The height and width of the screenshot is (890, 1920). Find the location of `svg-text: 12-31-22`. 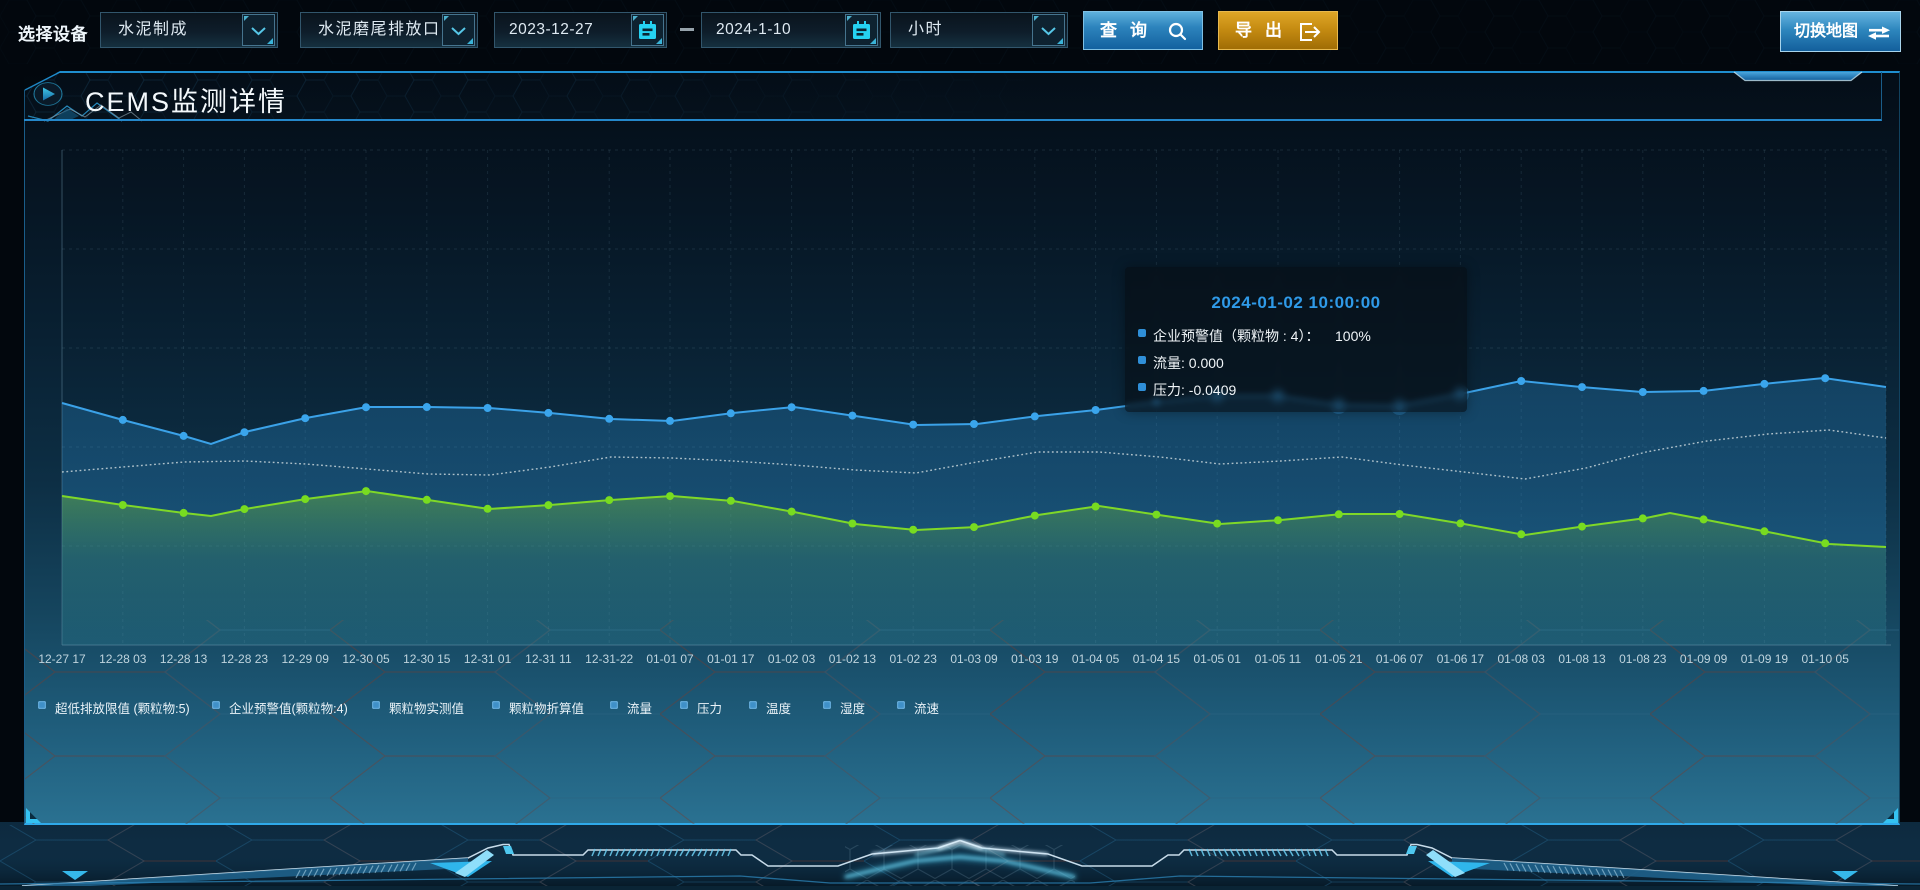

svg-text: 12-31-22 is located at coordinates (609, 659).